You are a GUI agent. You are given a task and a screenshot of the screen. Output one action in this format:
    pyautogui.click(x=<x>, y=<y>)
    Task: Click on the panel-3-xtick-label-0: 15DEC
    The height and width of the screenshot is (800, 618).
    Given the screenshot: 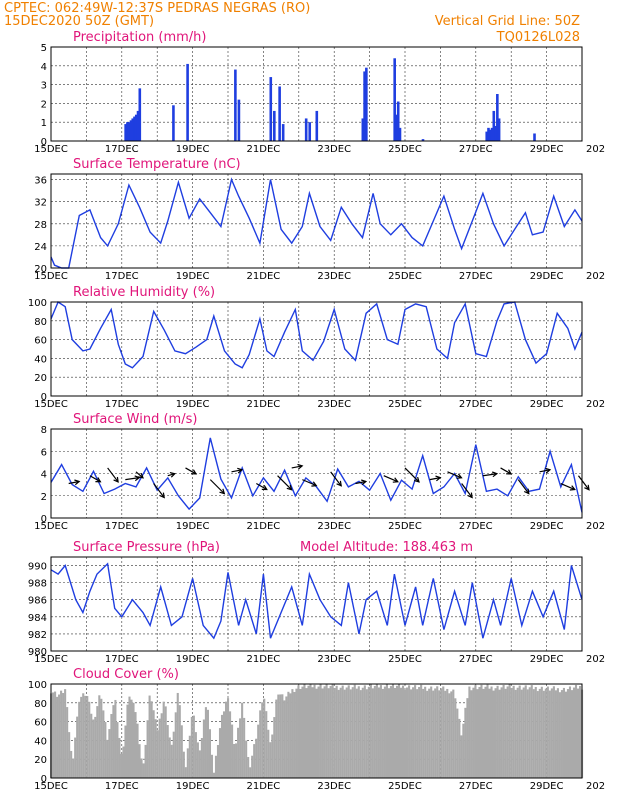 What is the action you would take?
    pyautogui.click(x=51, y=404)
    